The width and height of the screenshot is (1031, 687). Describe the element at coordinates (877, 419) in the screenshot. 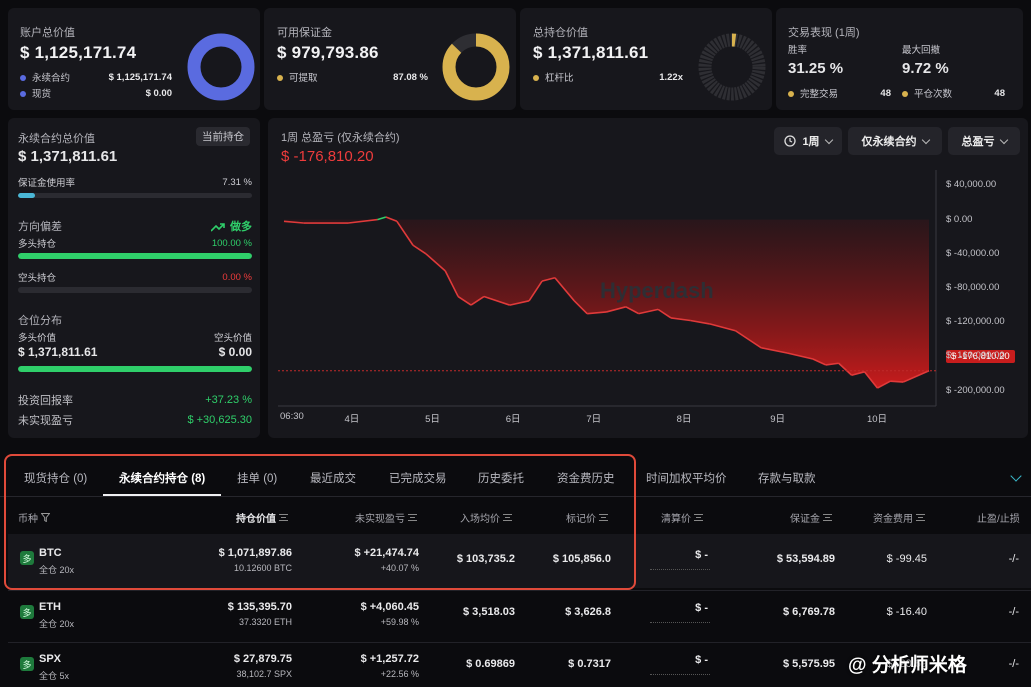

I see `x-tick-label: 10日` at that location.